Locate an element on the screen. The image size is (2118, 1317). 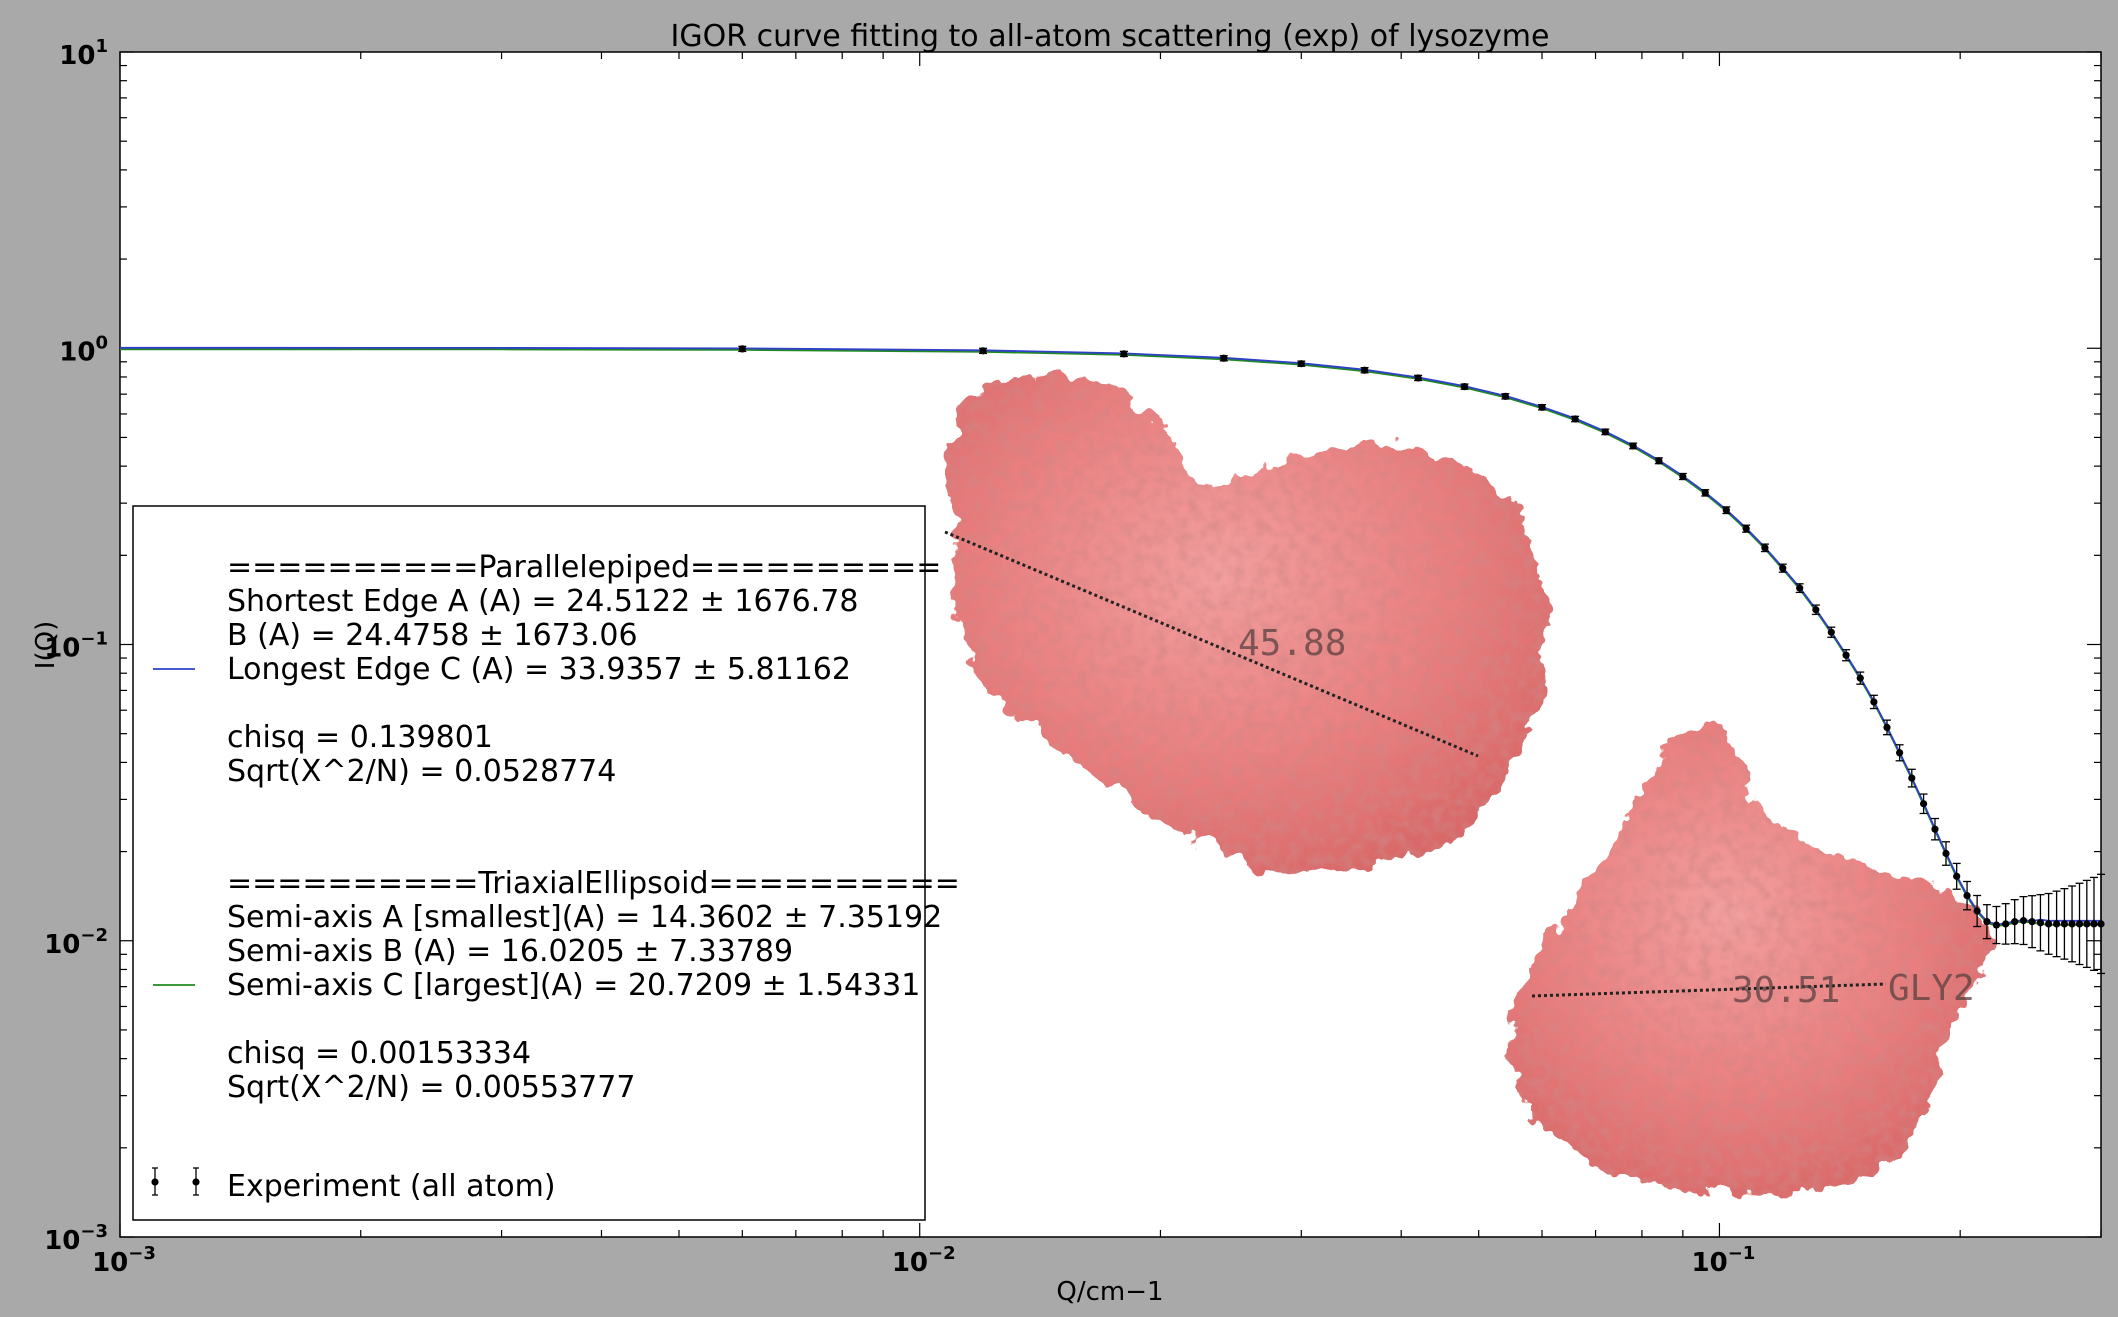
residue-label: GLY2 is located at coordinates (1931, 988).